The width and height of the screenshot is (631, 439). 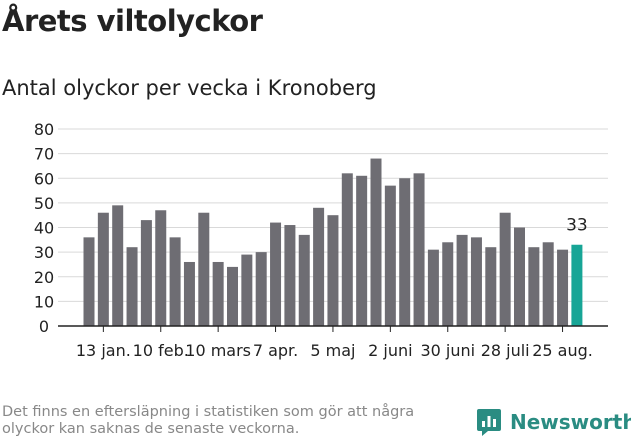 What do you see at coordinates (275, 350) in the screenshot?
I see `x-tick-label: 7 apr.` at bounding box center [275, 350].